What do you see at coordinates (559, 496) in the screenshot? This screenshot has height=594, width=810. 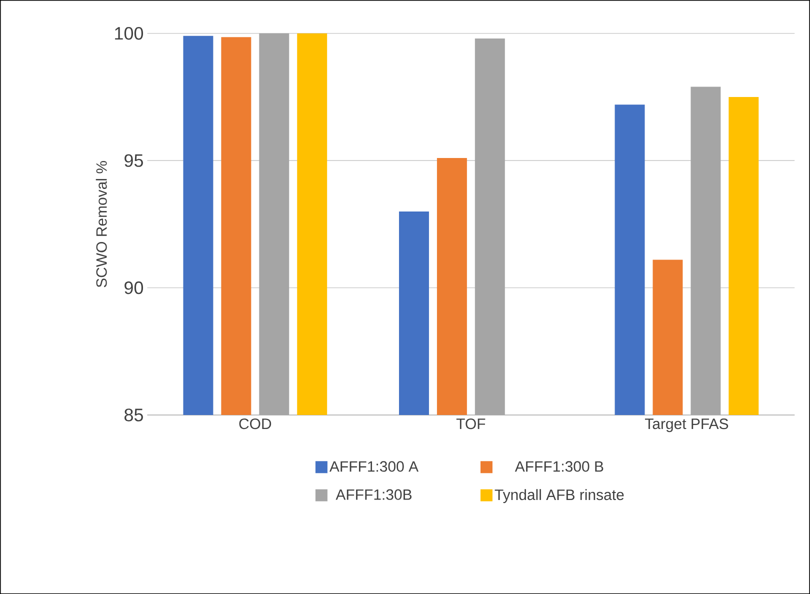 I see `legend-label: Tyndall AFB rinsate` at bounding box center [559, 496].